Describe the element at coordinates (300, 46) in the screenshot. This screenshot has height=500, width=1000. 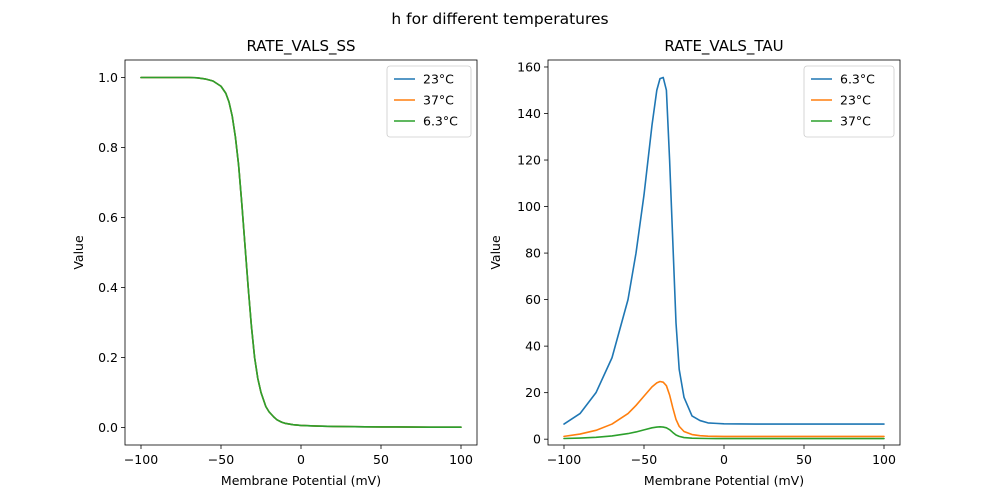
I see `subplot-title: RATE_VALS_SS` at that location.